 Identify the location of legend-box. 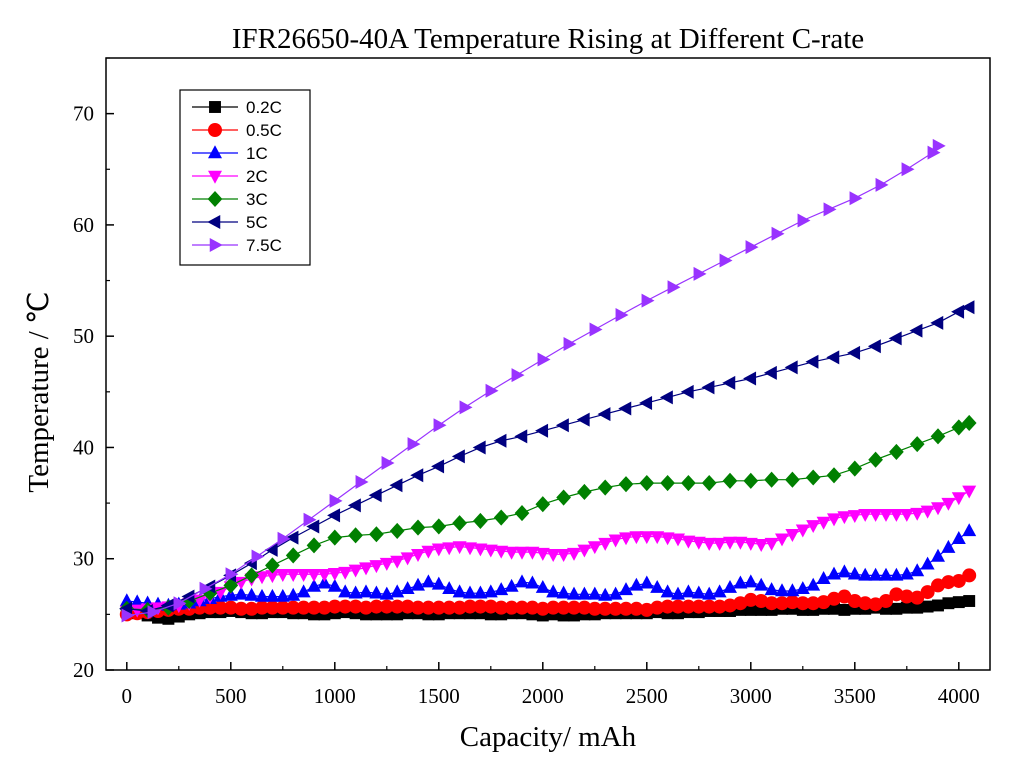
(245, 177).